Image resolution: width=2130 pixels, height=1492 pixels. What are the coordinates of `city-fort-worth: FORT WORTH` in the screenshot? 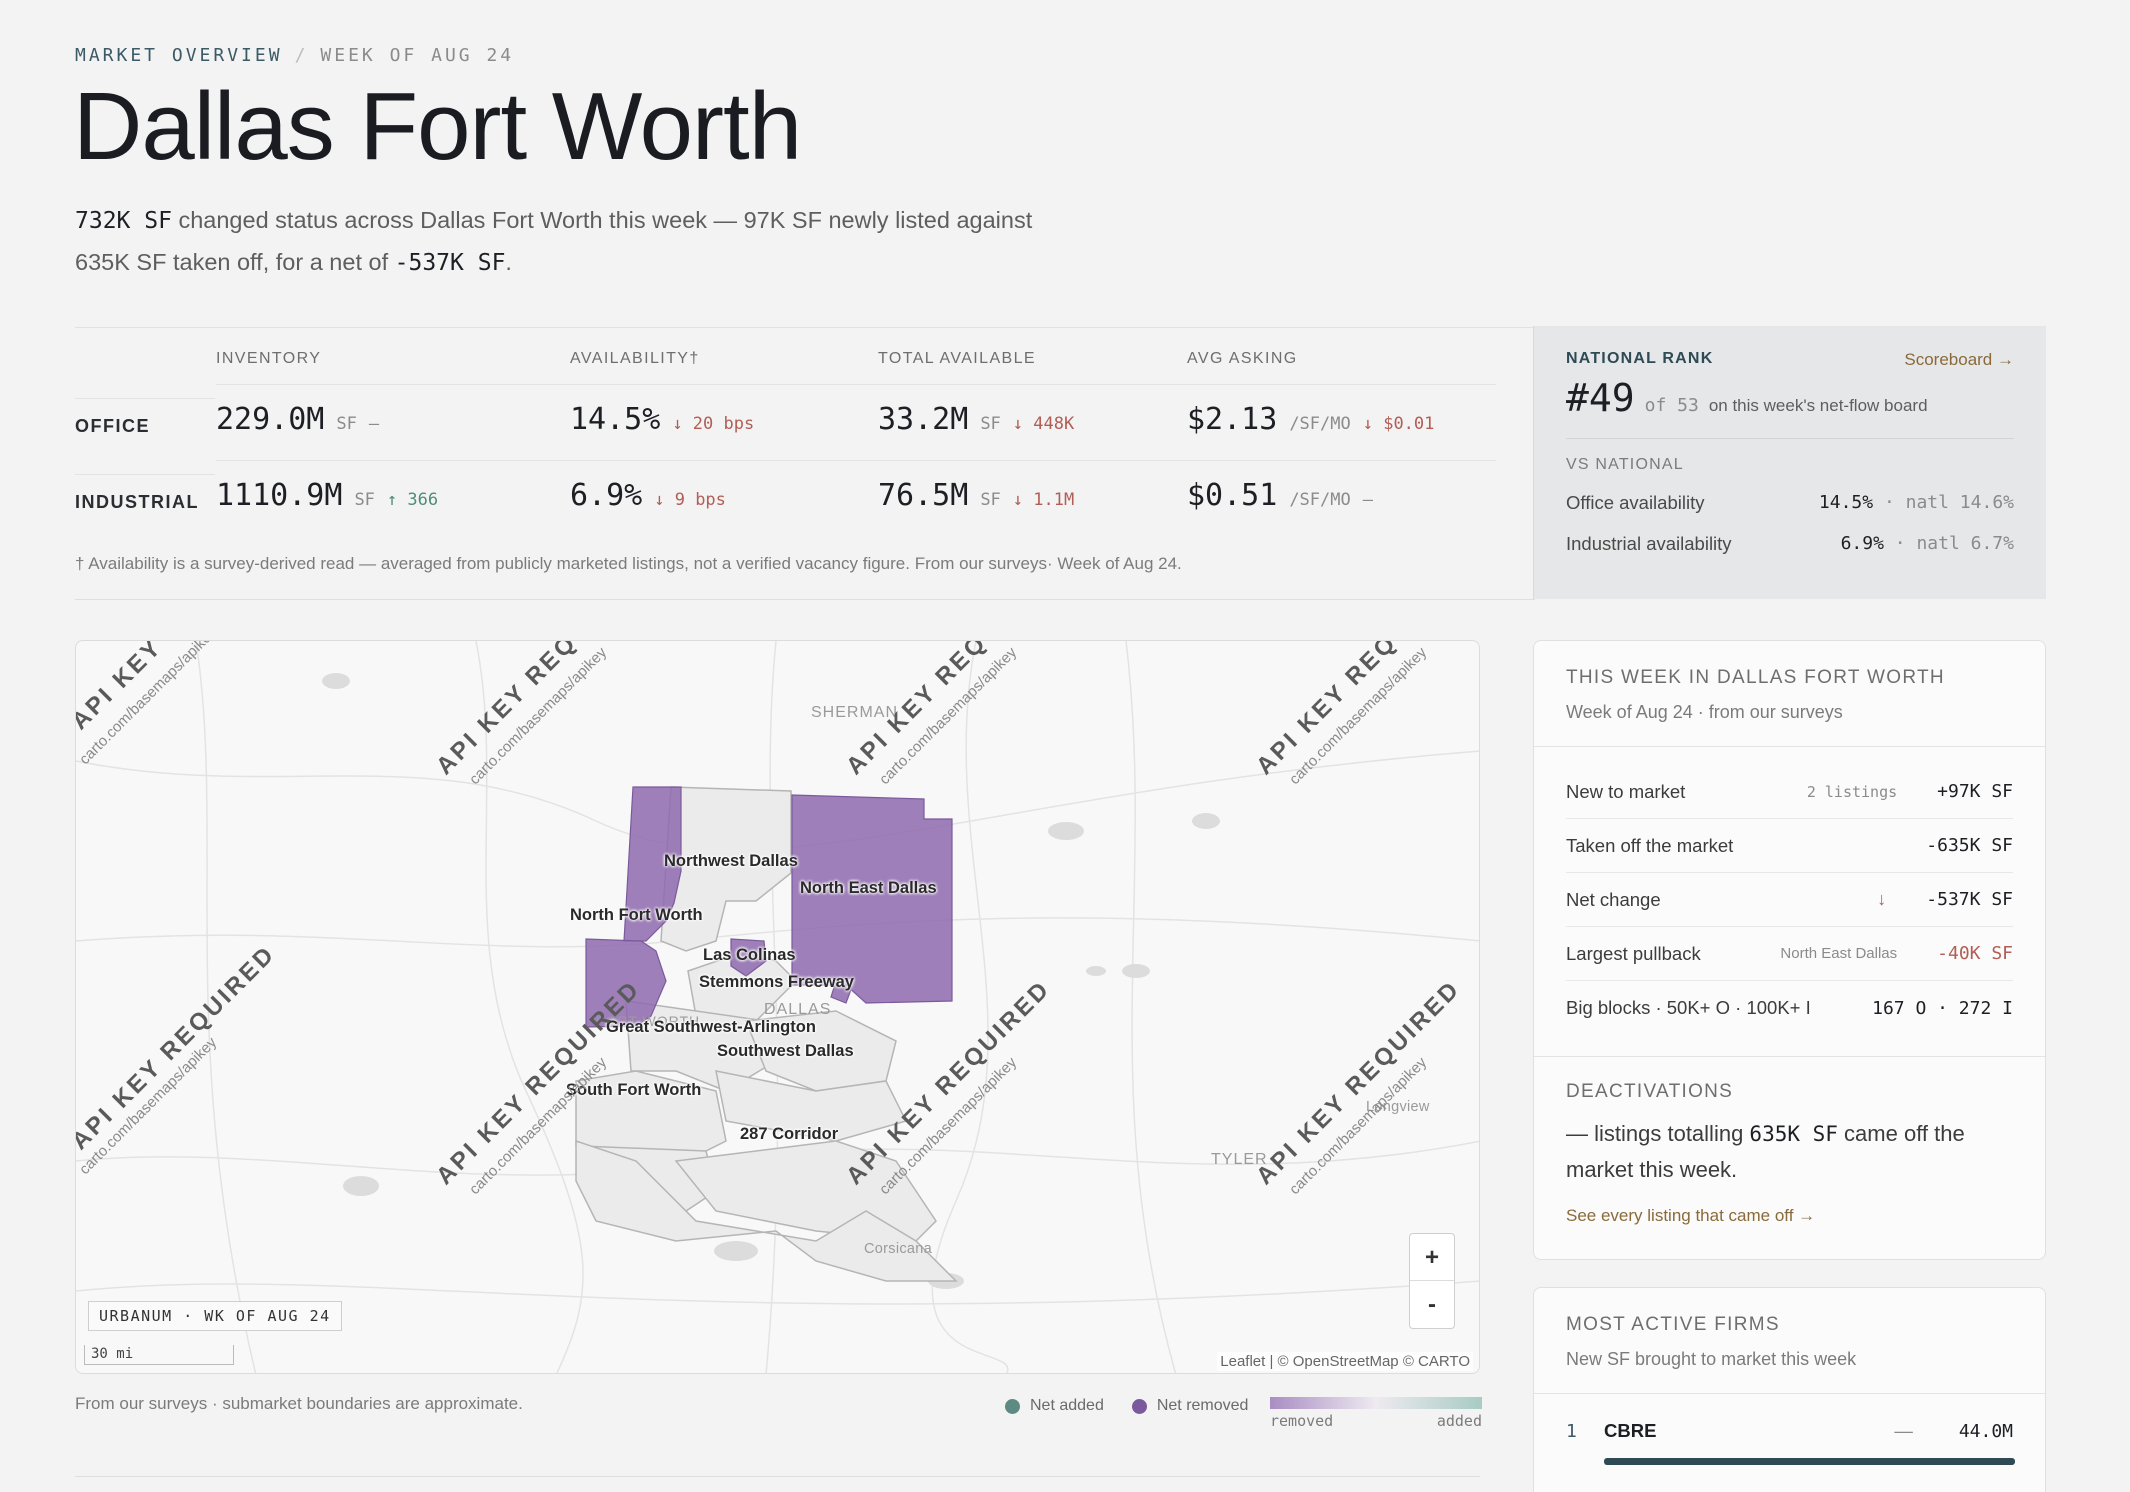 It's located at (648, 1021).